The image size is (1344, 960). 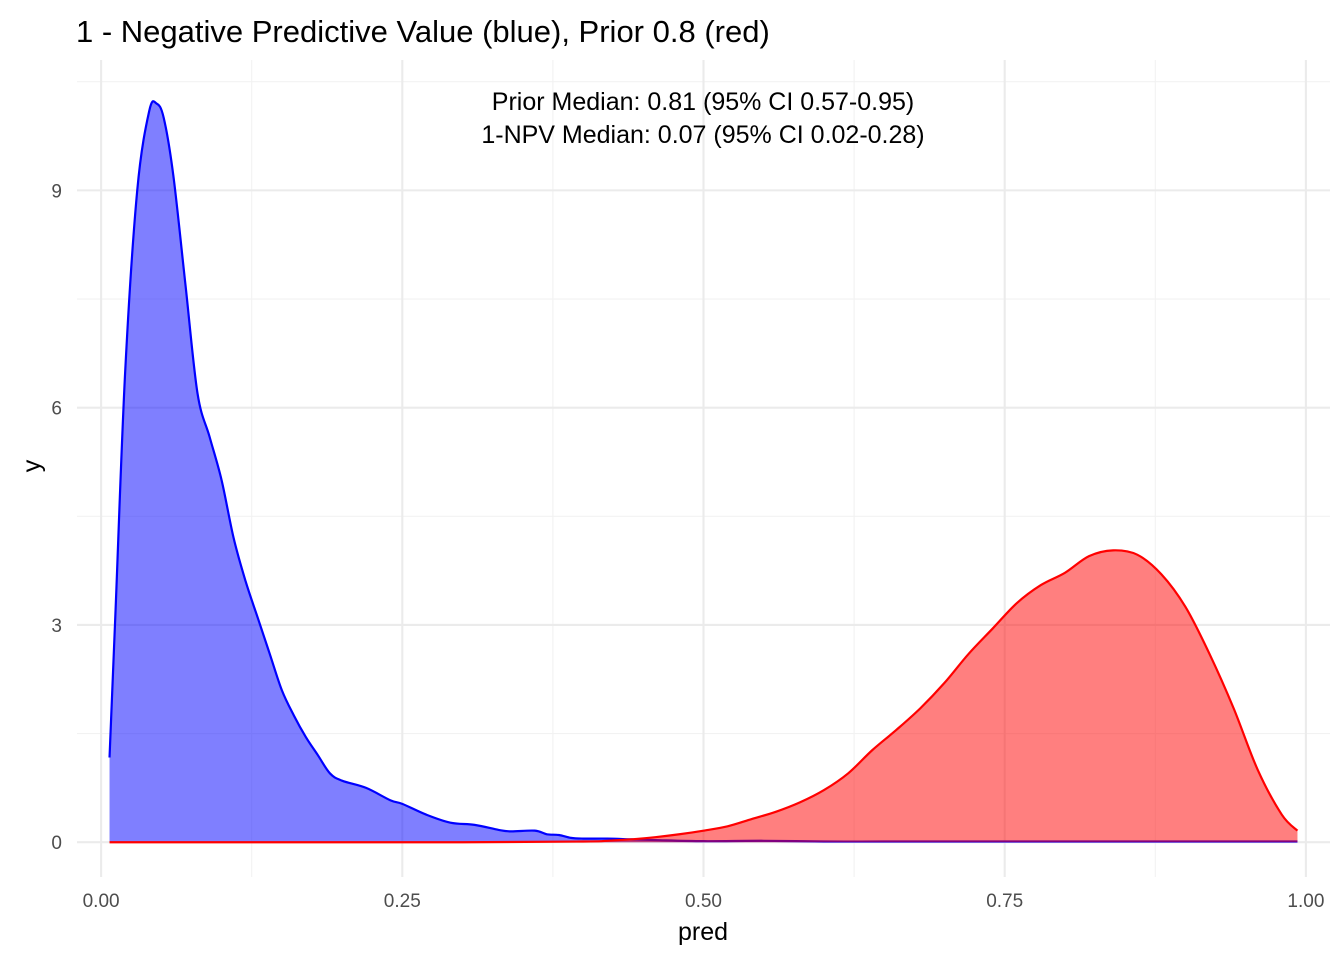 I want to click on annotation-npv-median: 1-NPV Median: 0.07 (95% CI 0.02-0.28), so click(x=702, y=135).